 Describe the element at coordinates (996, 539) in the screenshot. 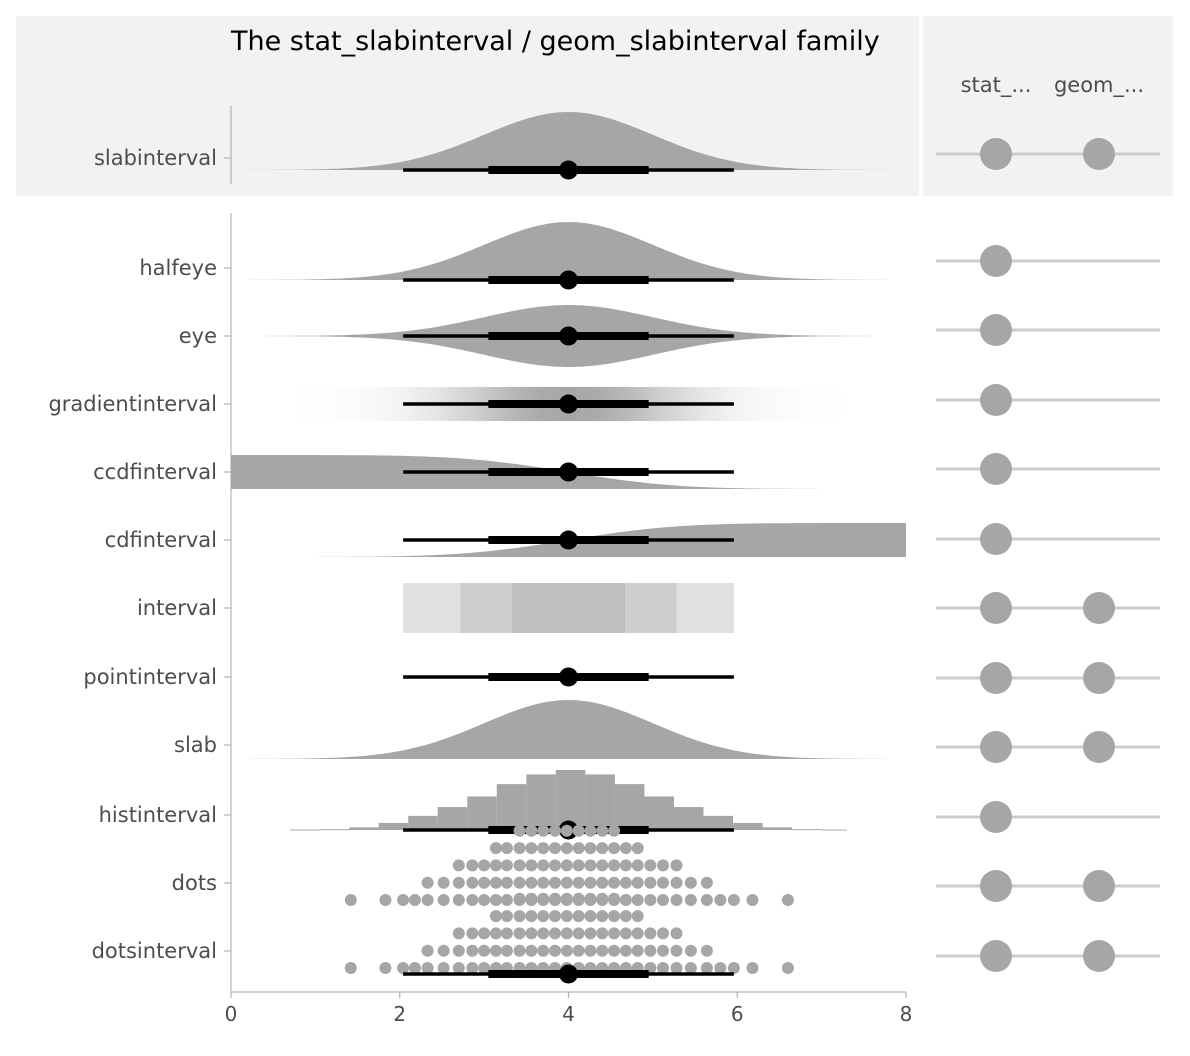

I see `stat-available-dot-cdfinterval` at that location.